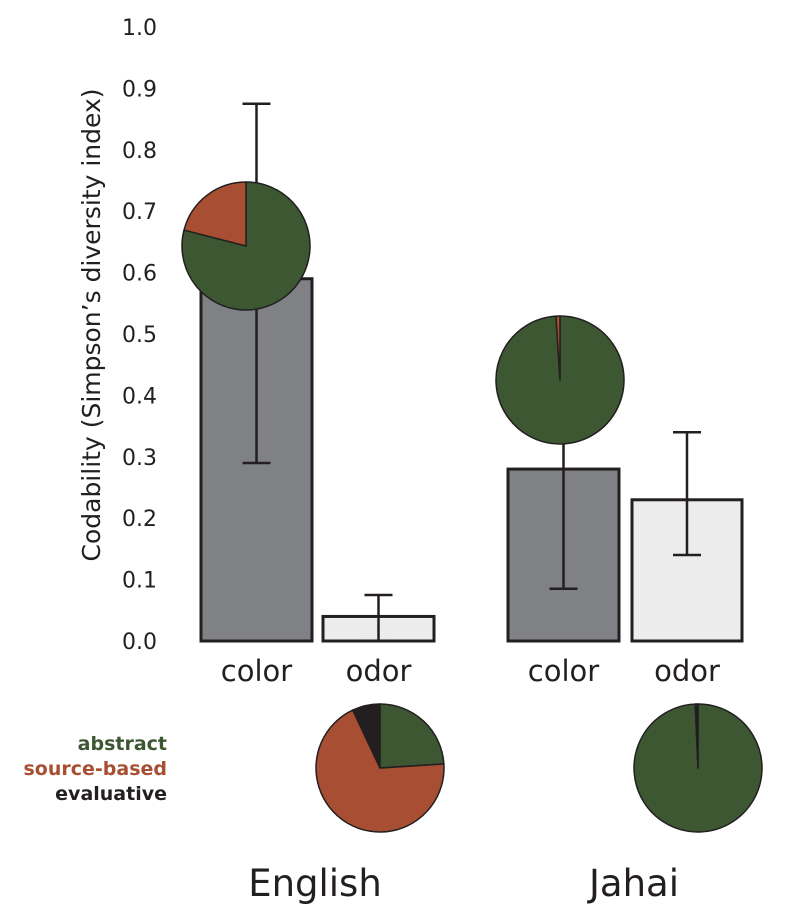 The width and height of the screenshot is (794, 917). Describe the element at coordinates (139, 28) in the screenshot. I see `y-tick-label: 1.0` at that location.